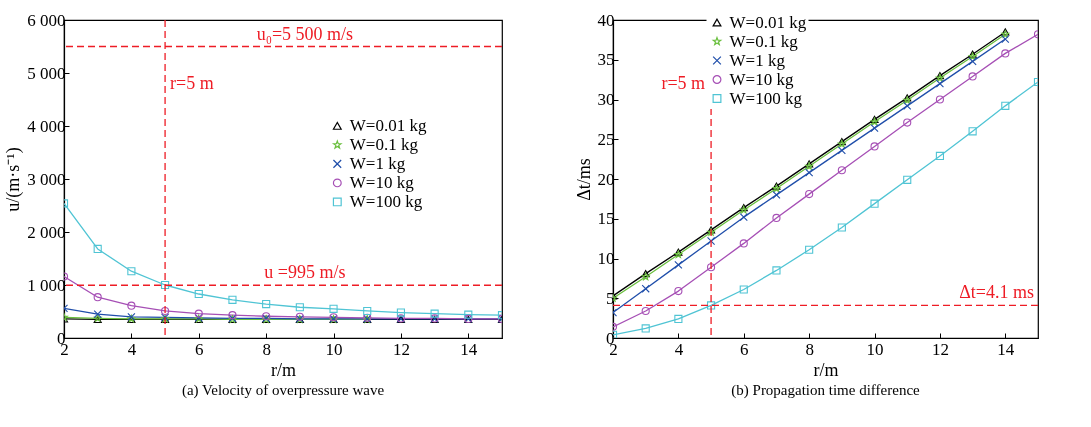  Describe the element at coordinates (305, 272) in the screenshot. I see `ref-line-label: u =995 m/s` at that location.